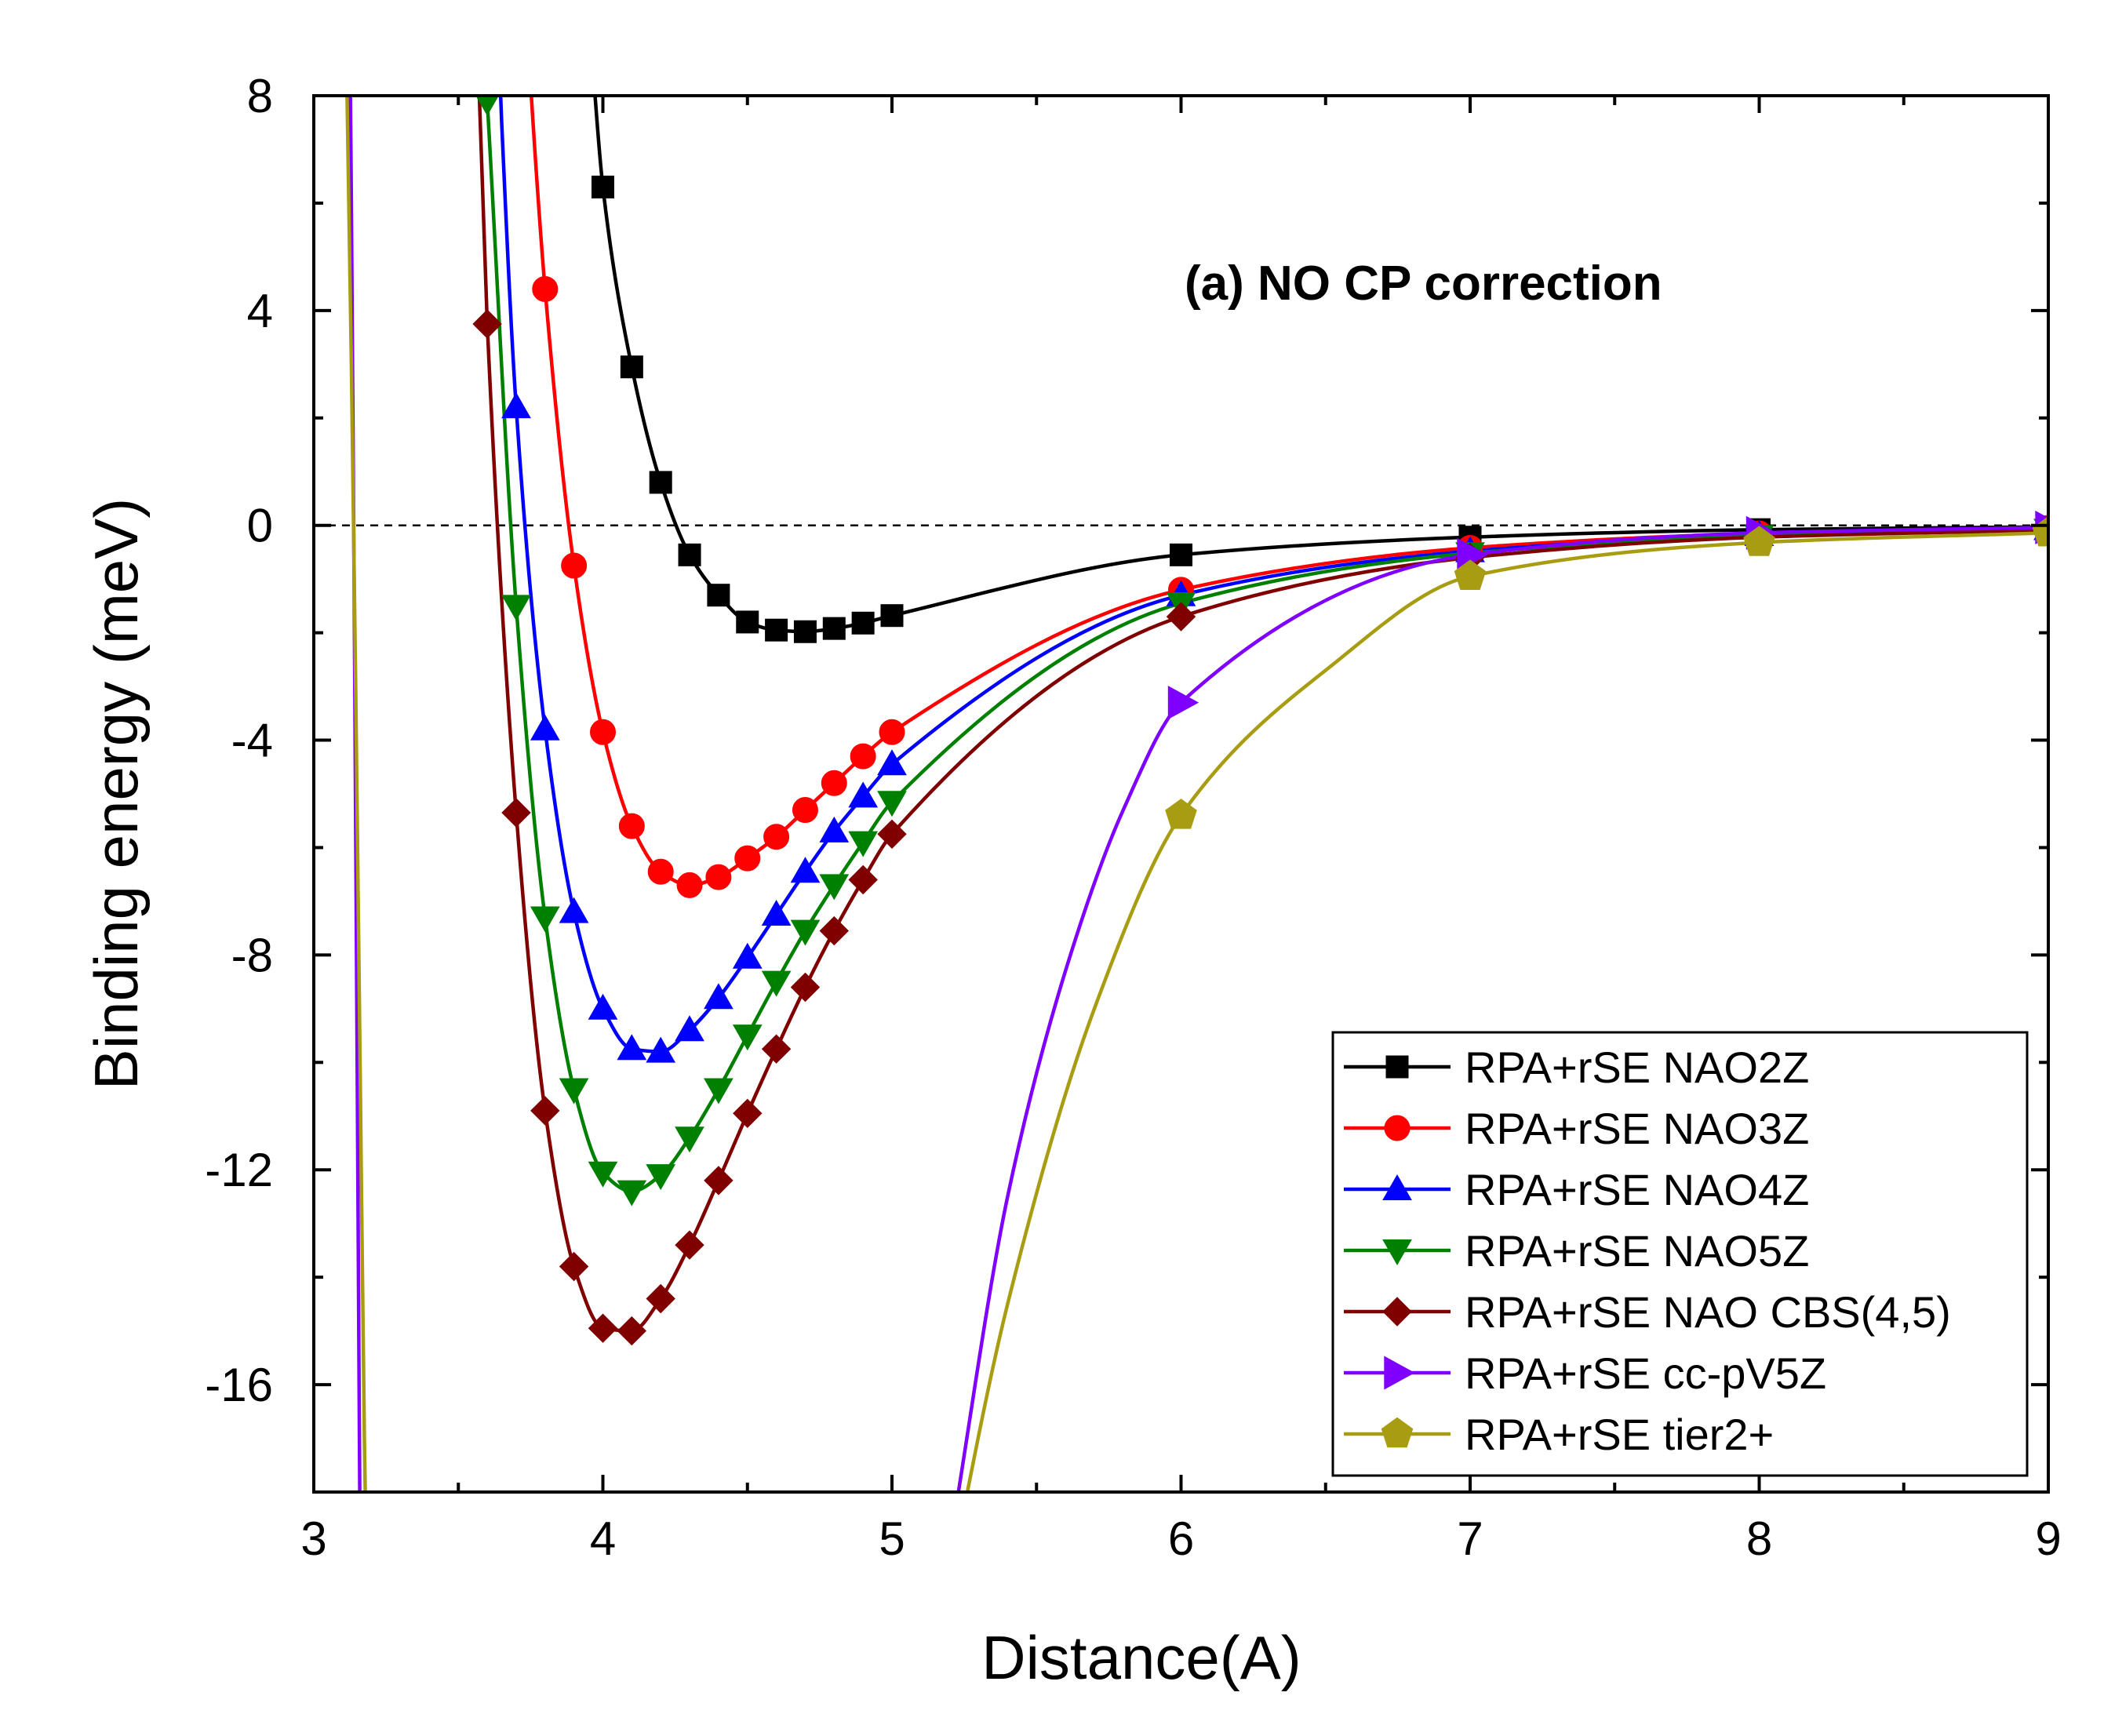  I want to click on x-axis-title: Distance(A), so click(1141, 1657).